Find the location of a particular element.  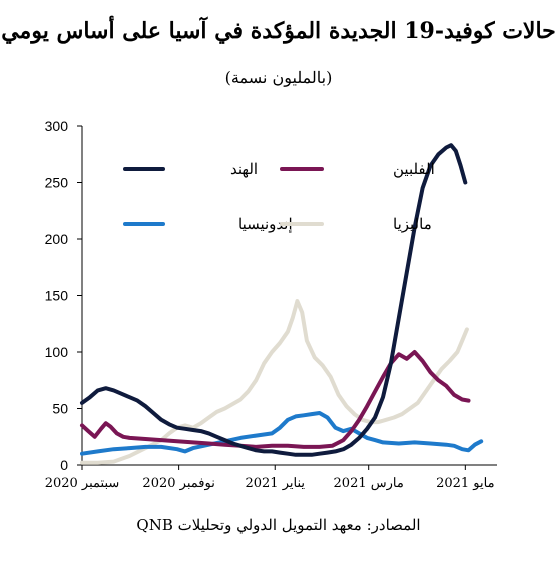

y-tick-label: 0 is located at coordinates (64, 465).